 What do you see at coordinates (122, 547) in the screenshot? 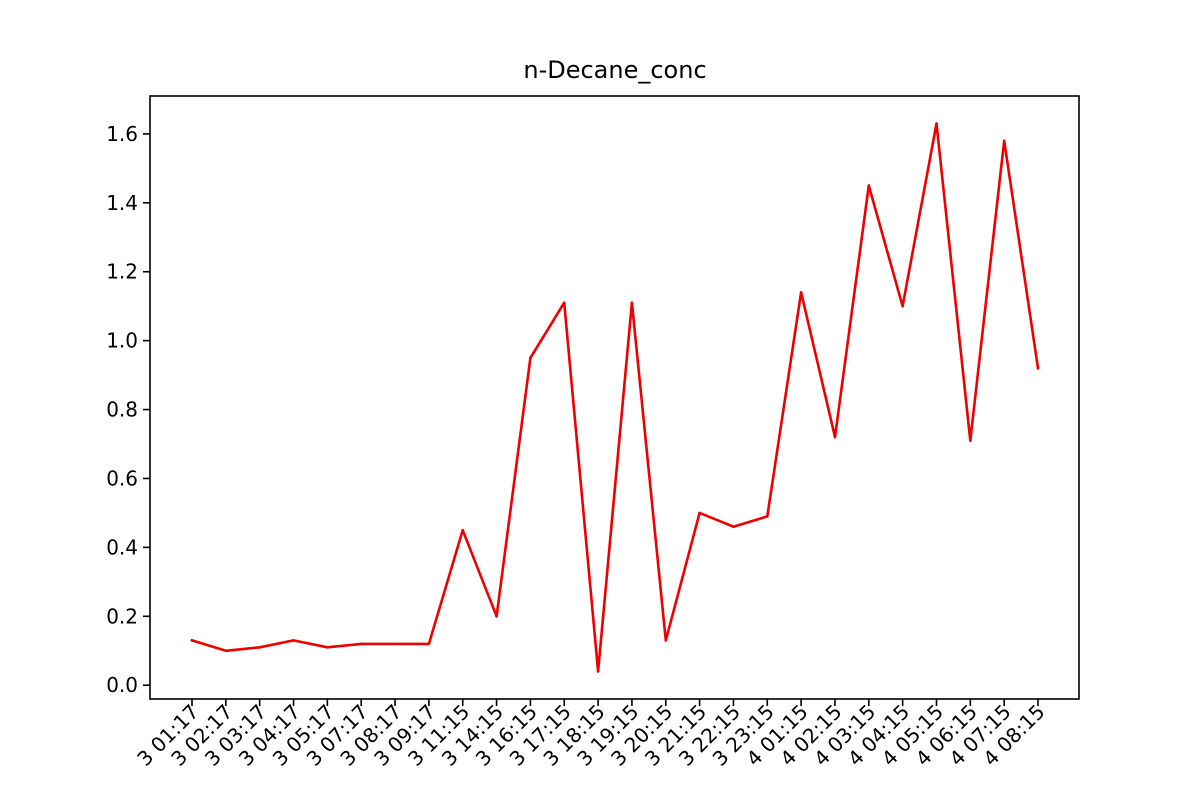
I see `y-tick-label: 0.4` at bounding box center [122, 547].